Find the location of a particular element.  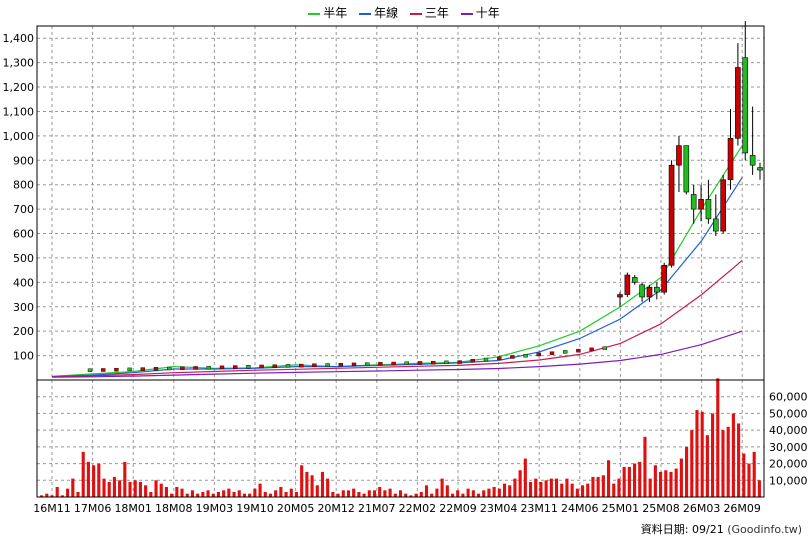

x-tick-label: 23M04 is located at coordinates (499, 508).